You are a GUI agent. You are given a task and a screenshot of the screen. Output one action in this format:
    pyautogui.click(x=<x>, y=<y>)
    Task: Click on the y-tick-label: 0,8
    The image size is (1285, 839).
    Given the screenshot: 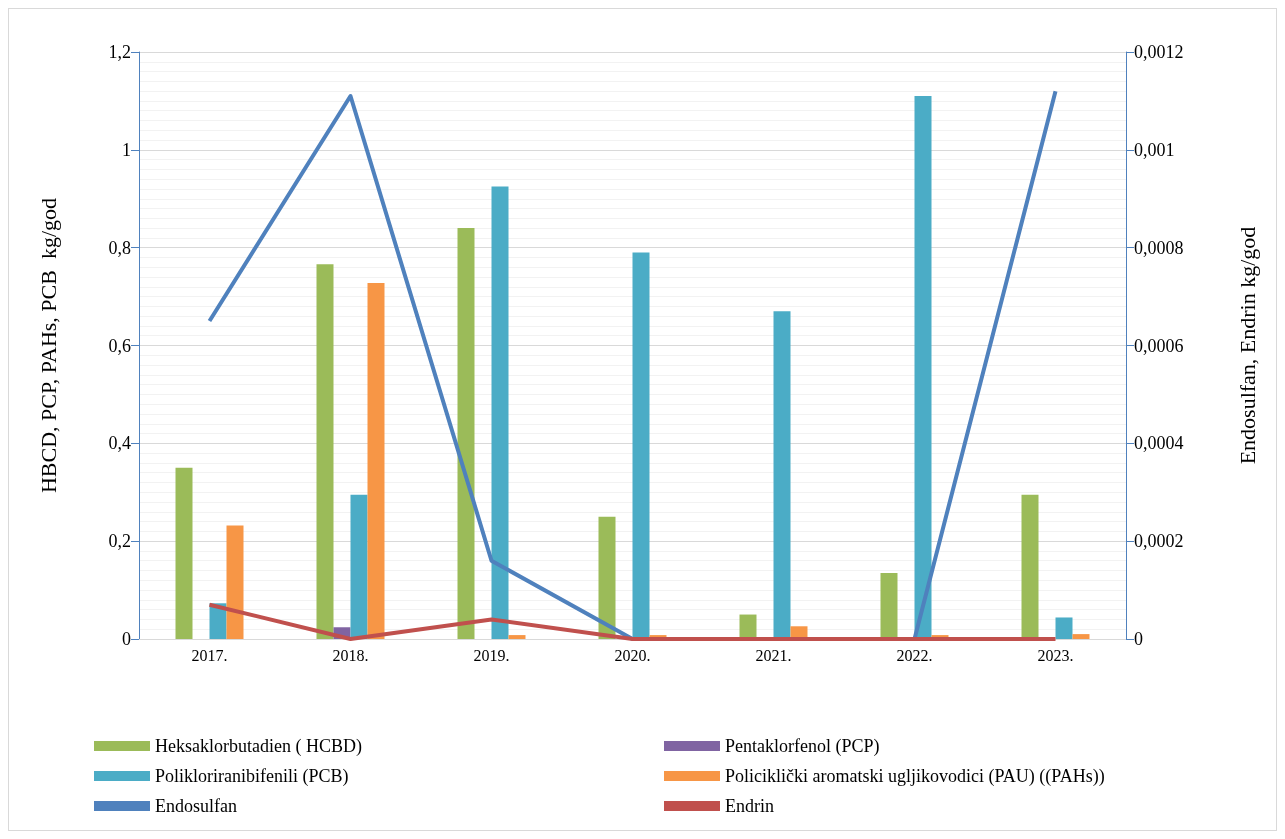 What is the action you would take?
    pyautogui.click(x=119, y=247)
    